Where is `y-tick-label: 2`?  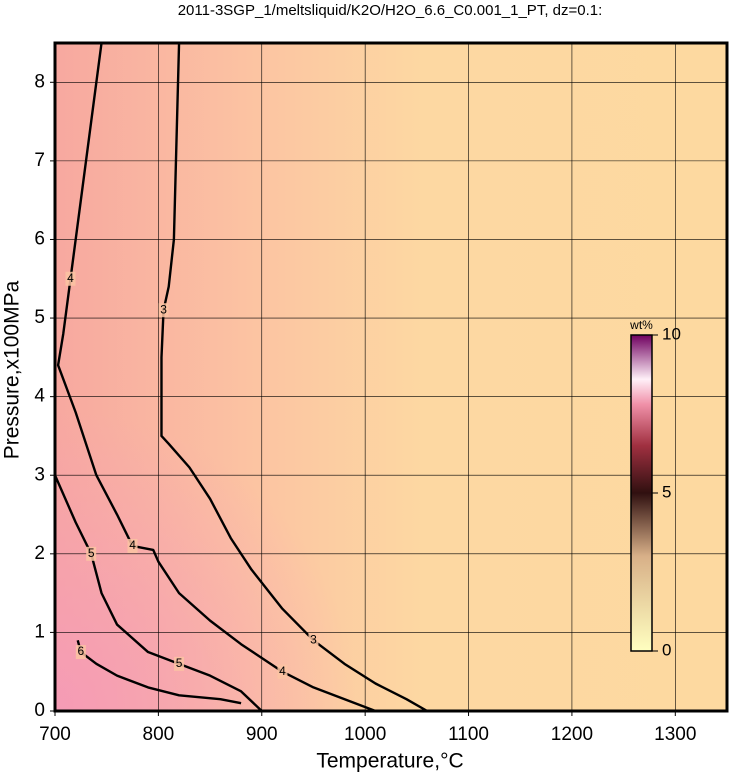 y-tick-label: 2 is located at coordinates (39, 553).